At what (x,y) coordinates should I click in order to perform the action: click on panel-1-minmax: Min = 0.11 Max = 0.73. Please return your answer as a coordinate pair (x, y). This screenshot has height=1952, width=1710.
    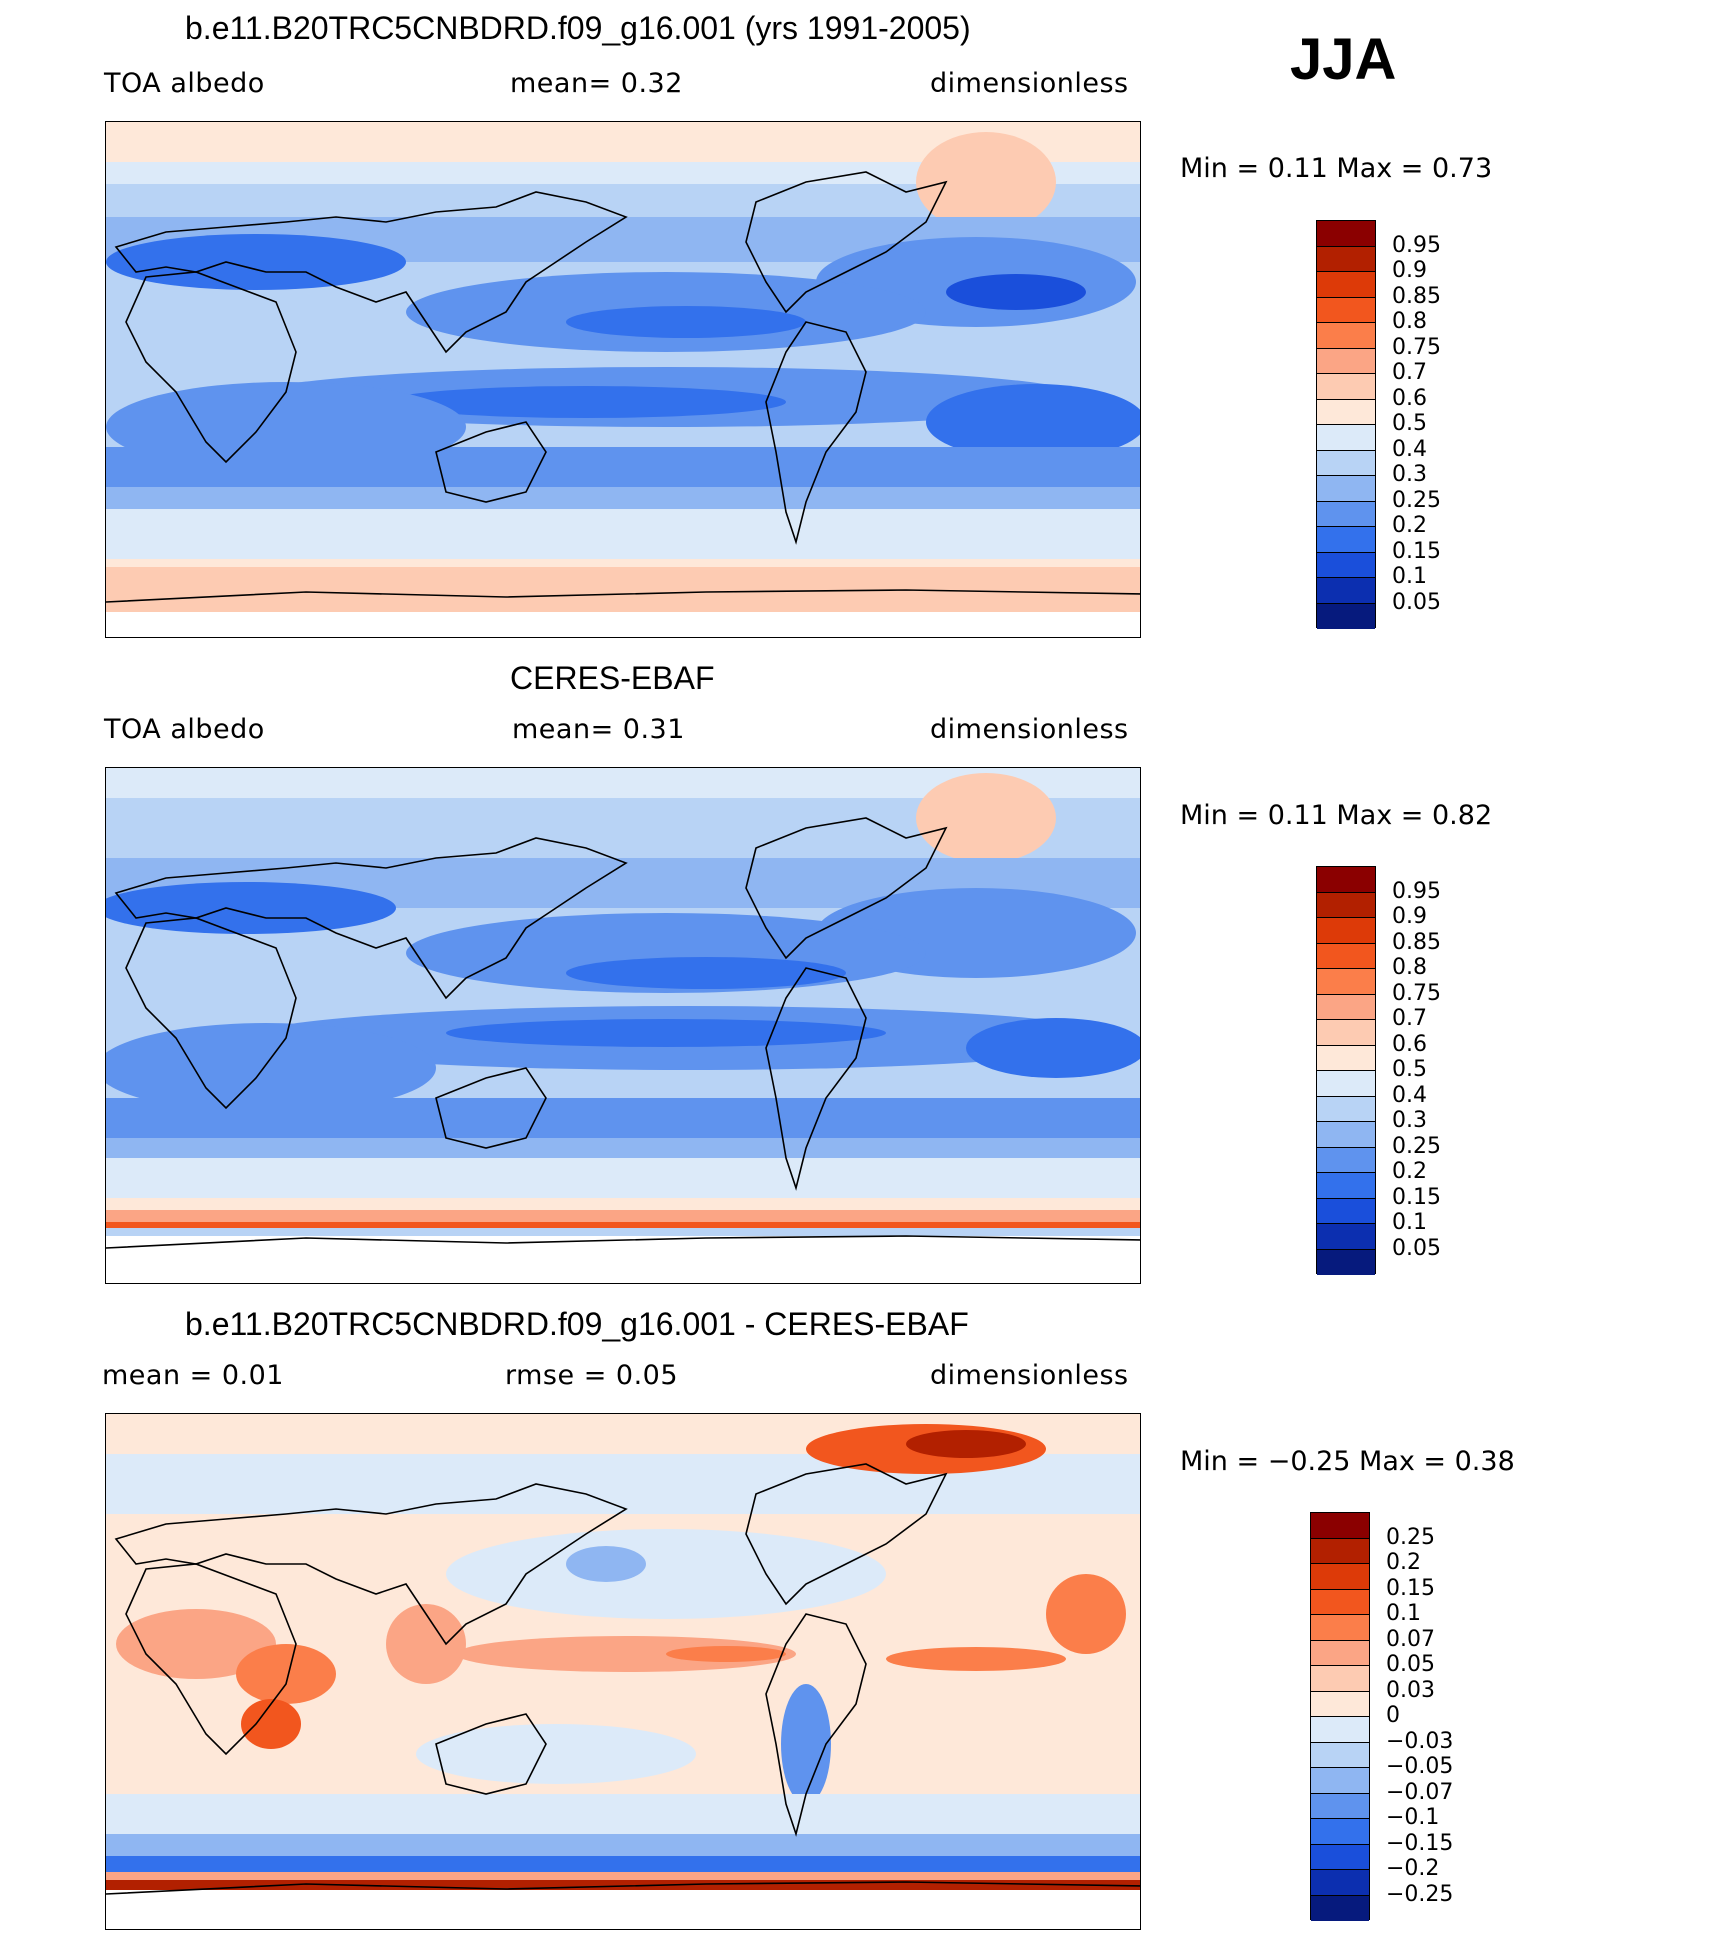
    Looking at the image, I should click on (1336, 168).